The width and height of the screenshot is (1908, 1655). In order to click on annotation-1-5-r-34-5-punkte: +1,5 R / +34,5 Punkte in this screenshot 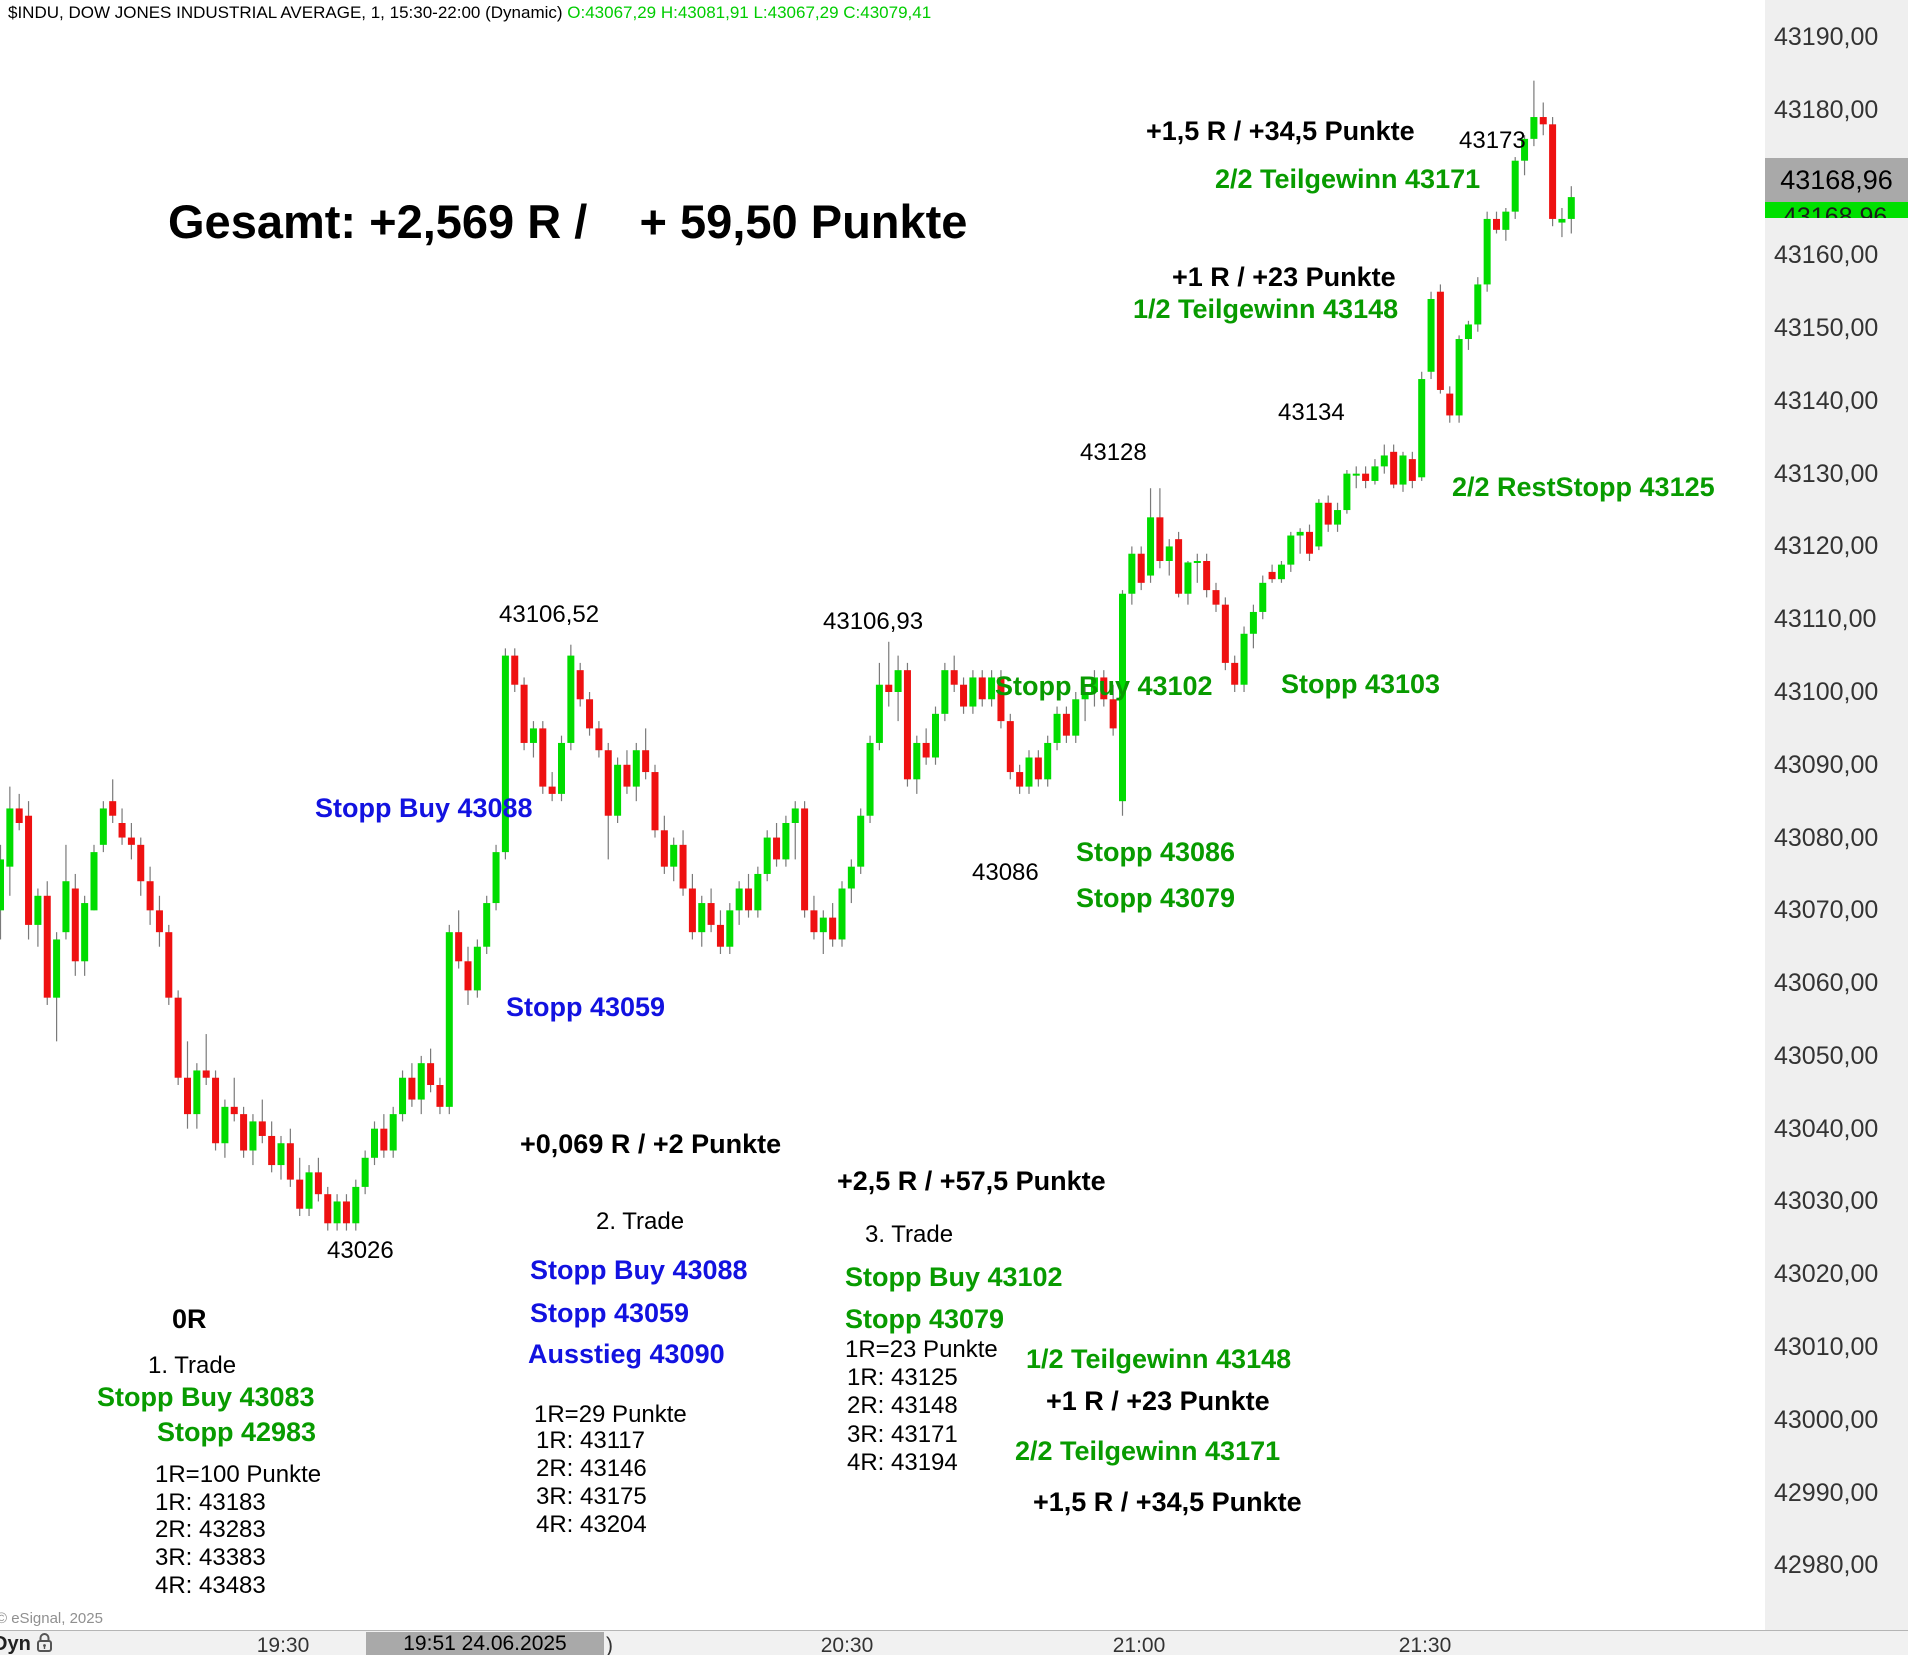, I will do `click(1167, 1502)`.